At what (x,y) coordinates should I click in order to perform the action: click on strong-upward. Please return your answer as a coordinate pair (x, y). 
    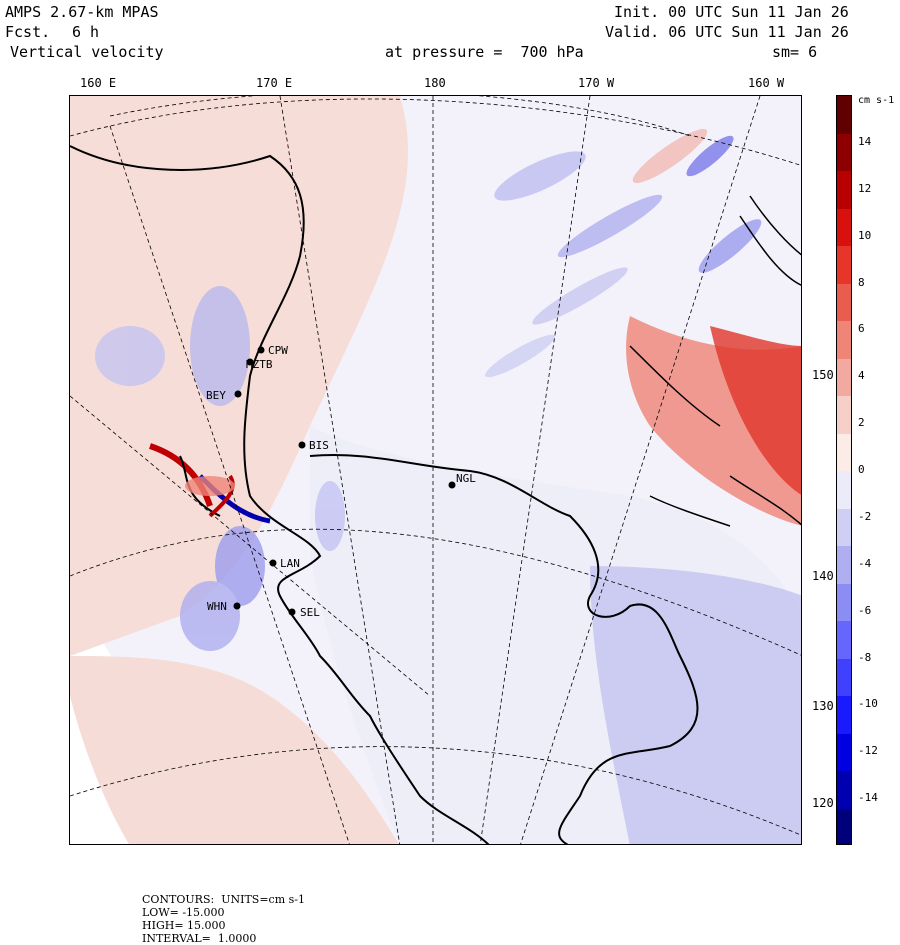
    Looking at the image, I should click on (755, 410).